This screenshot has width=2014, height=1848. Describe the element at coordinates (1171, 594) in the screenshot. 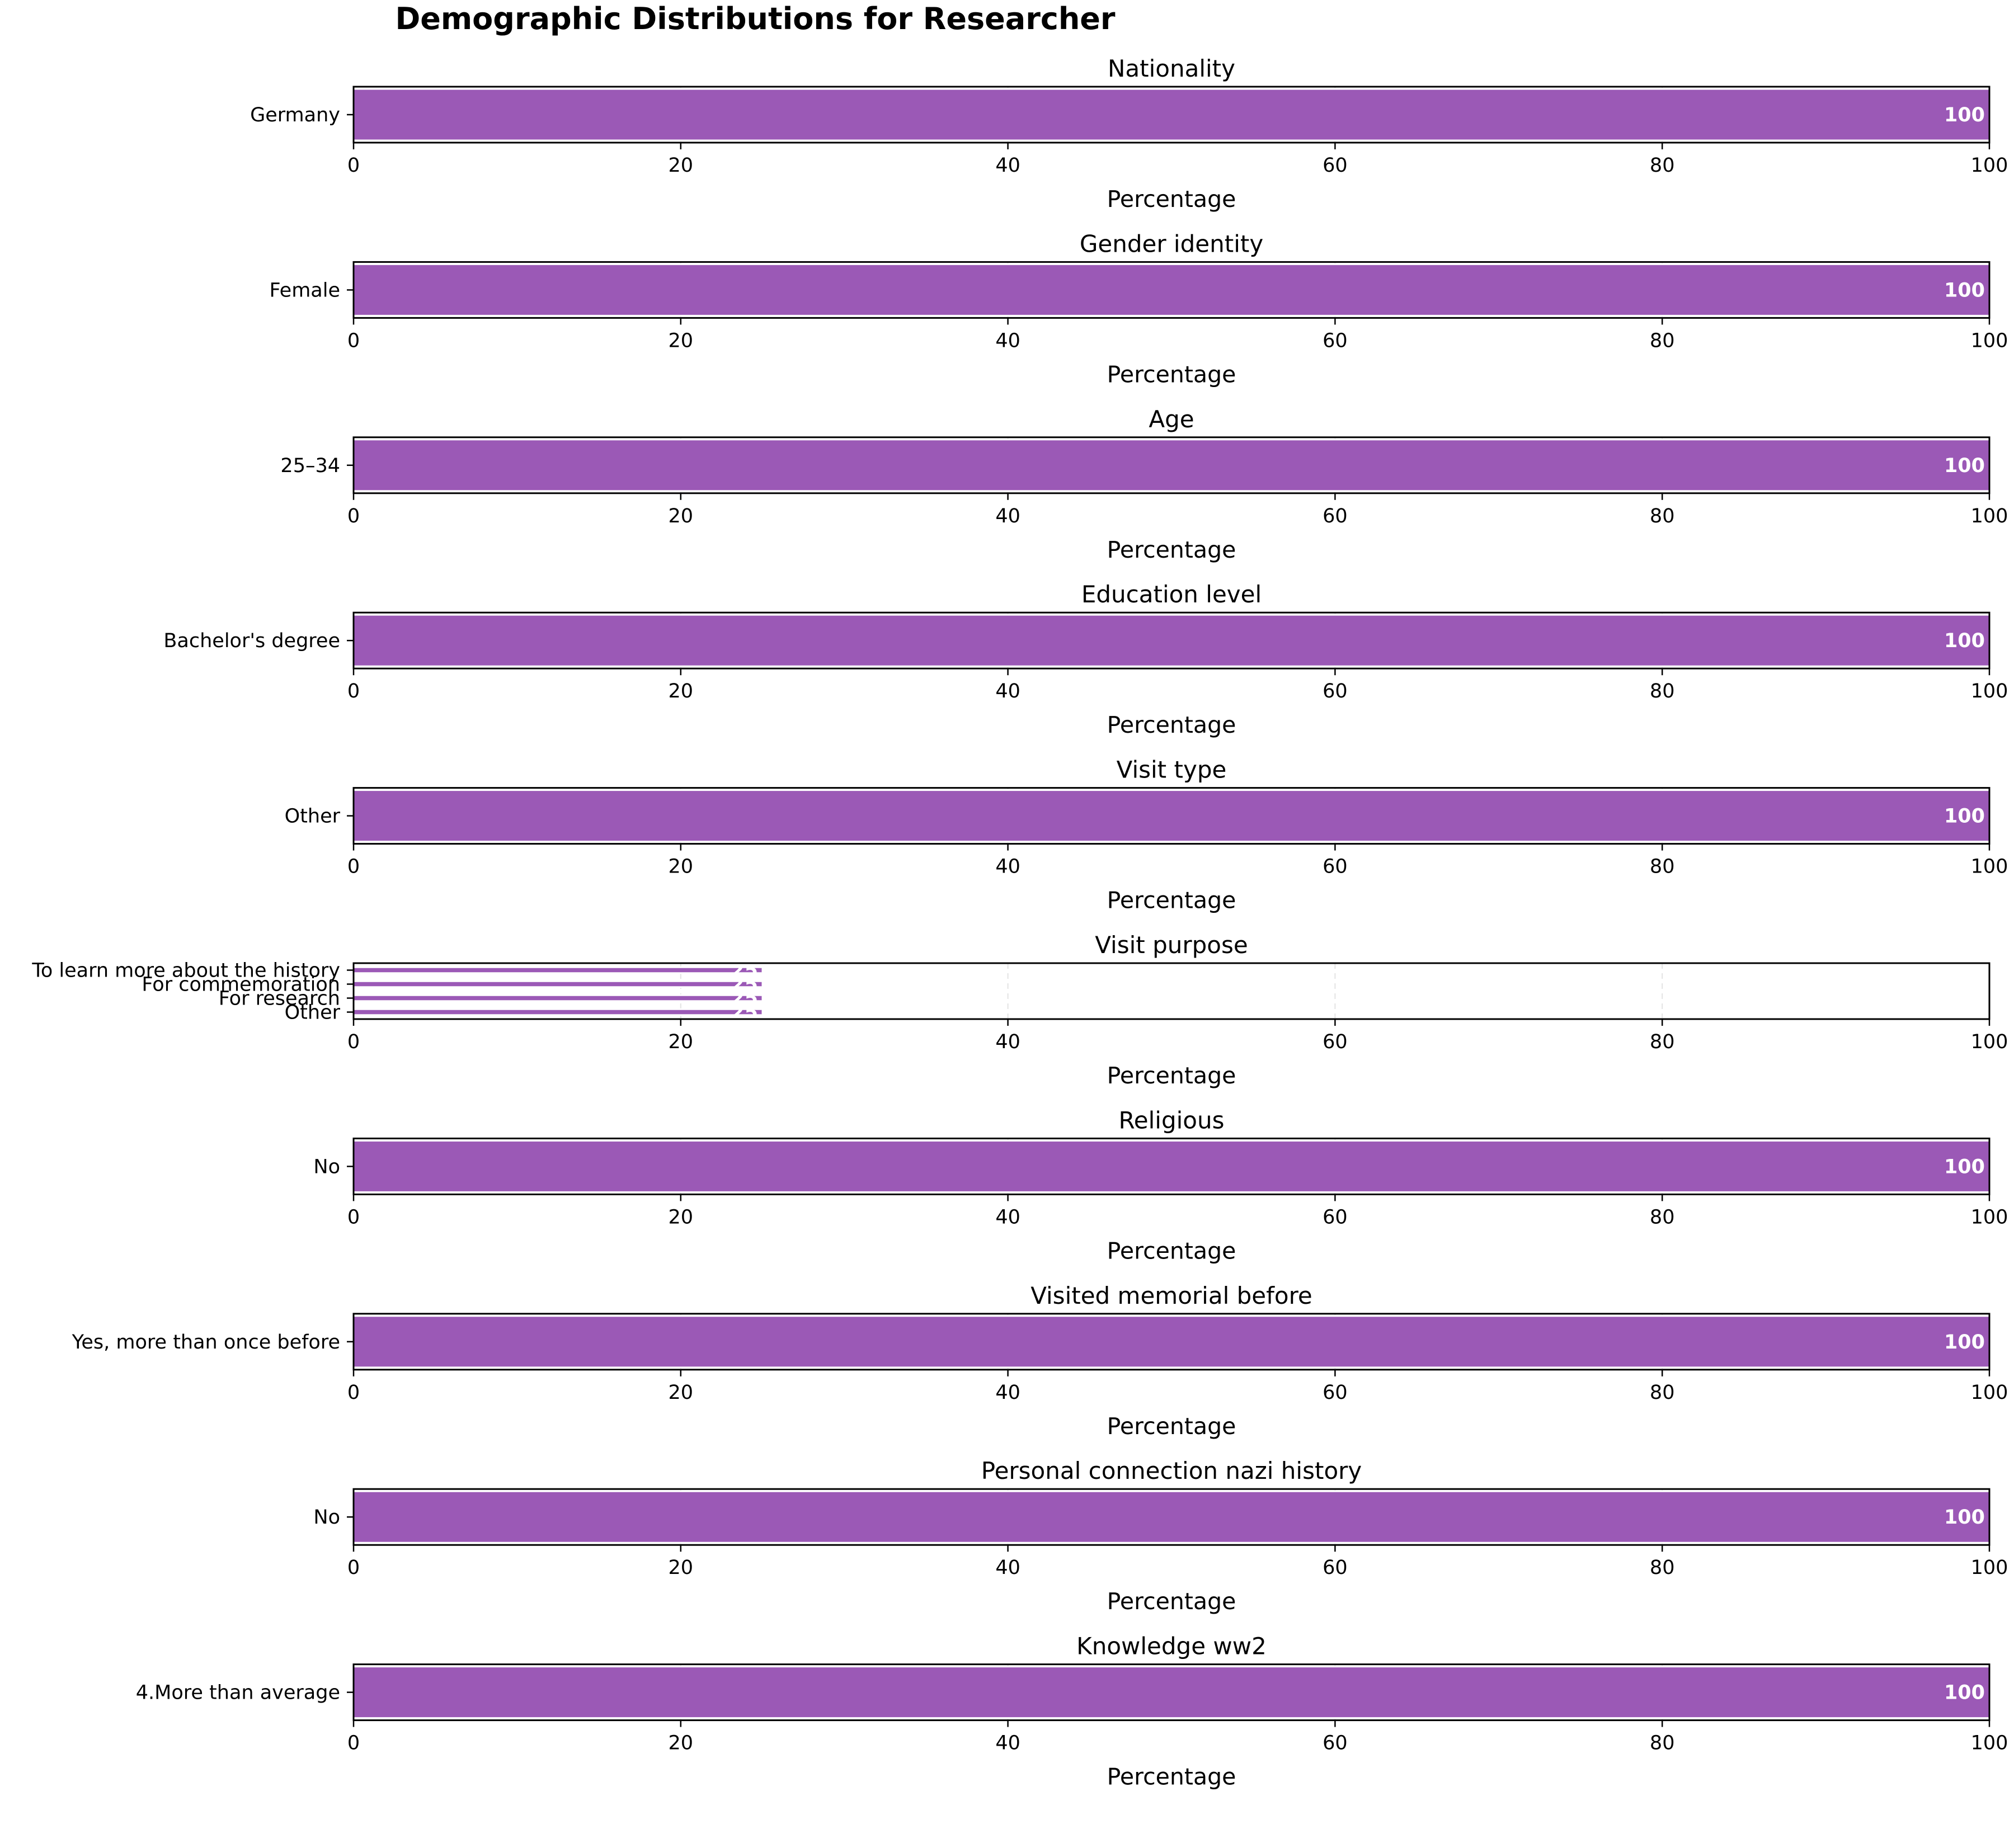

I see `panel-title: Education level` at that location.